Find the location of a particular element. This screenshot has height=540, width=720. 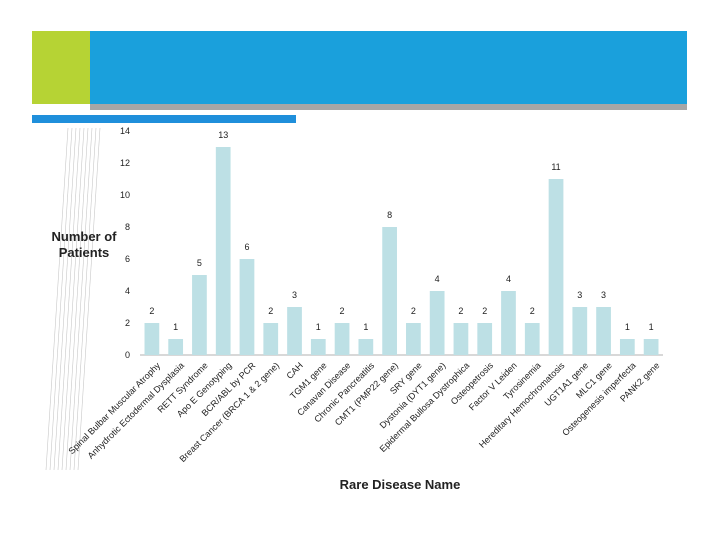

data-label: 11 is located at coordinates (555, 167).